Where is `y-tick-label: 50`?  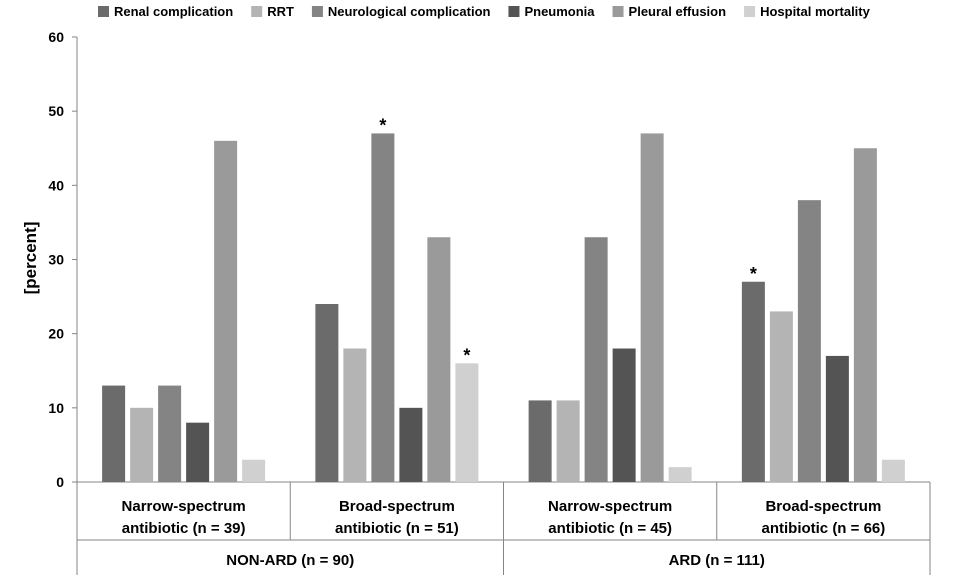 y-tick-label: 50 is located at coordinates (56, 111).